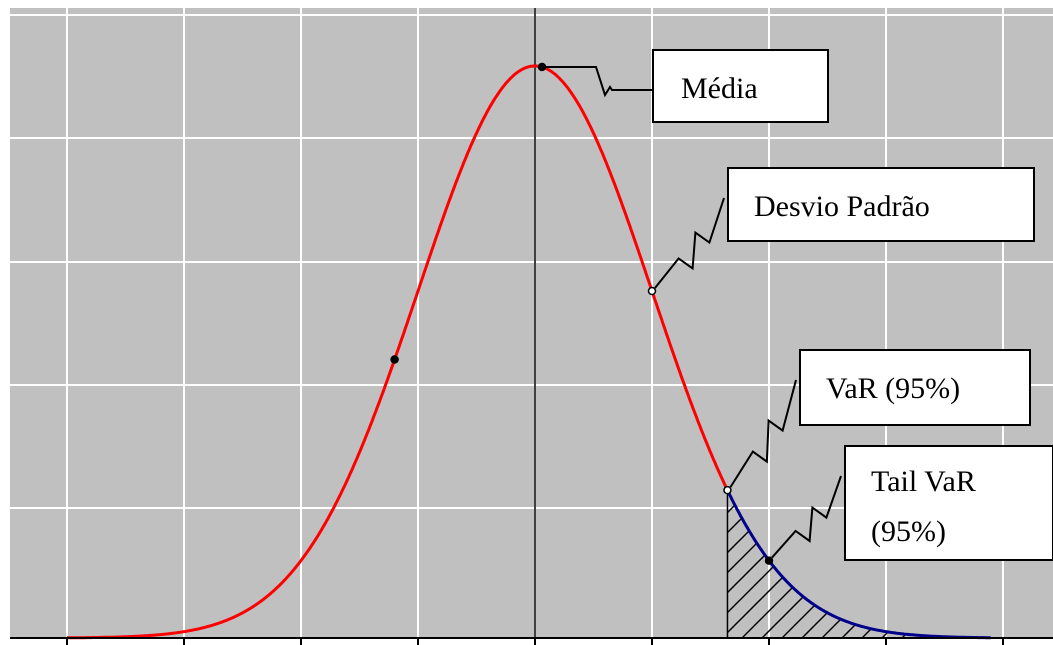 Image resolution: width=1053 pixels, height=645 pixels. Describe the element at coordinates (908, 531) in the screenshot. I see `callout-label-line2: (95%)` at that location.